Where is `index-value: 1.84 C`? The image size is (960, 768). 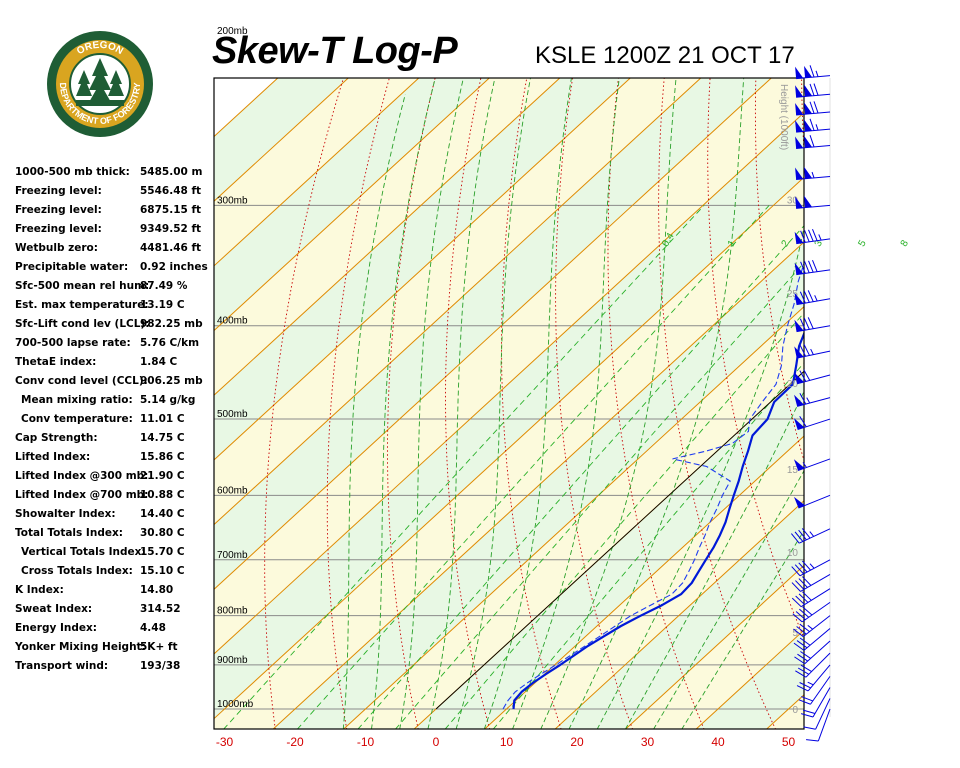
index-value: 1.84 C is located at coordinates (159, 362).